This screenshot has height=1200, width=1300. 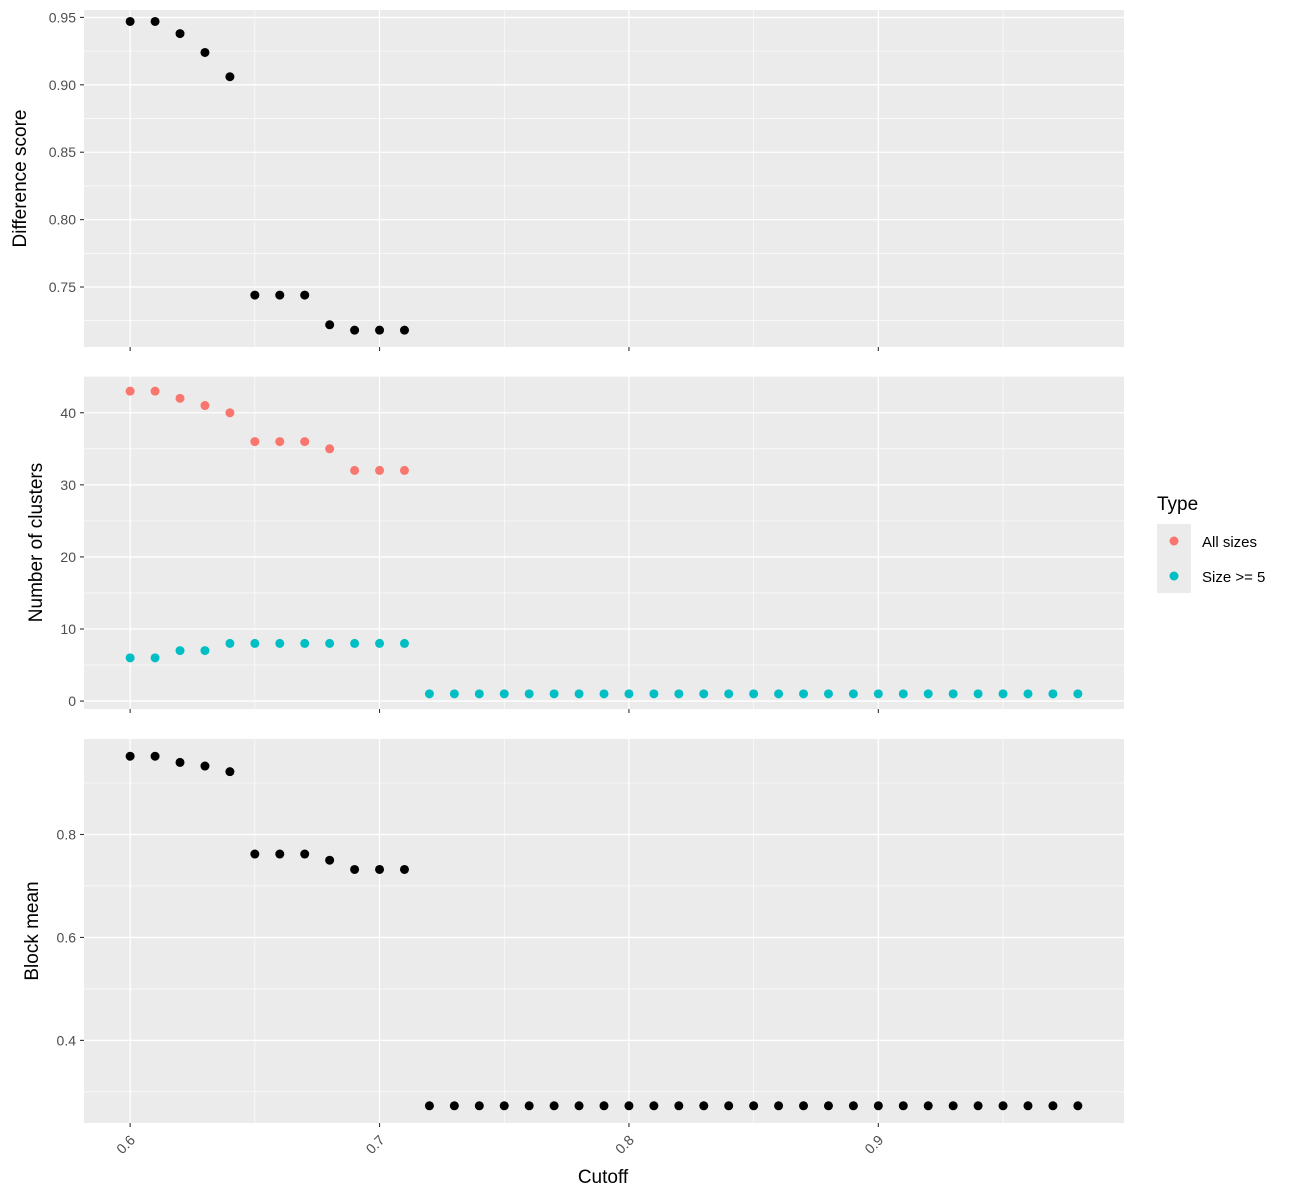 I want to click on legend: Type All sizes Size >= 5, so click(x=1211, y=543).